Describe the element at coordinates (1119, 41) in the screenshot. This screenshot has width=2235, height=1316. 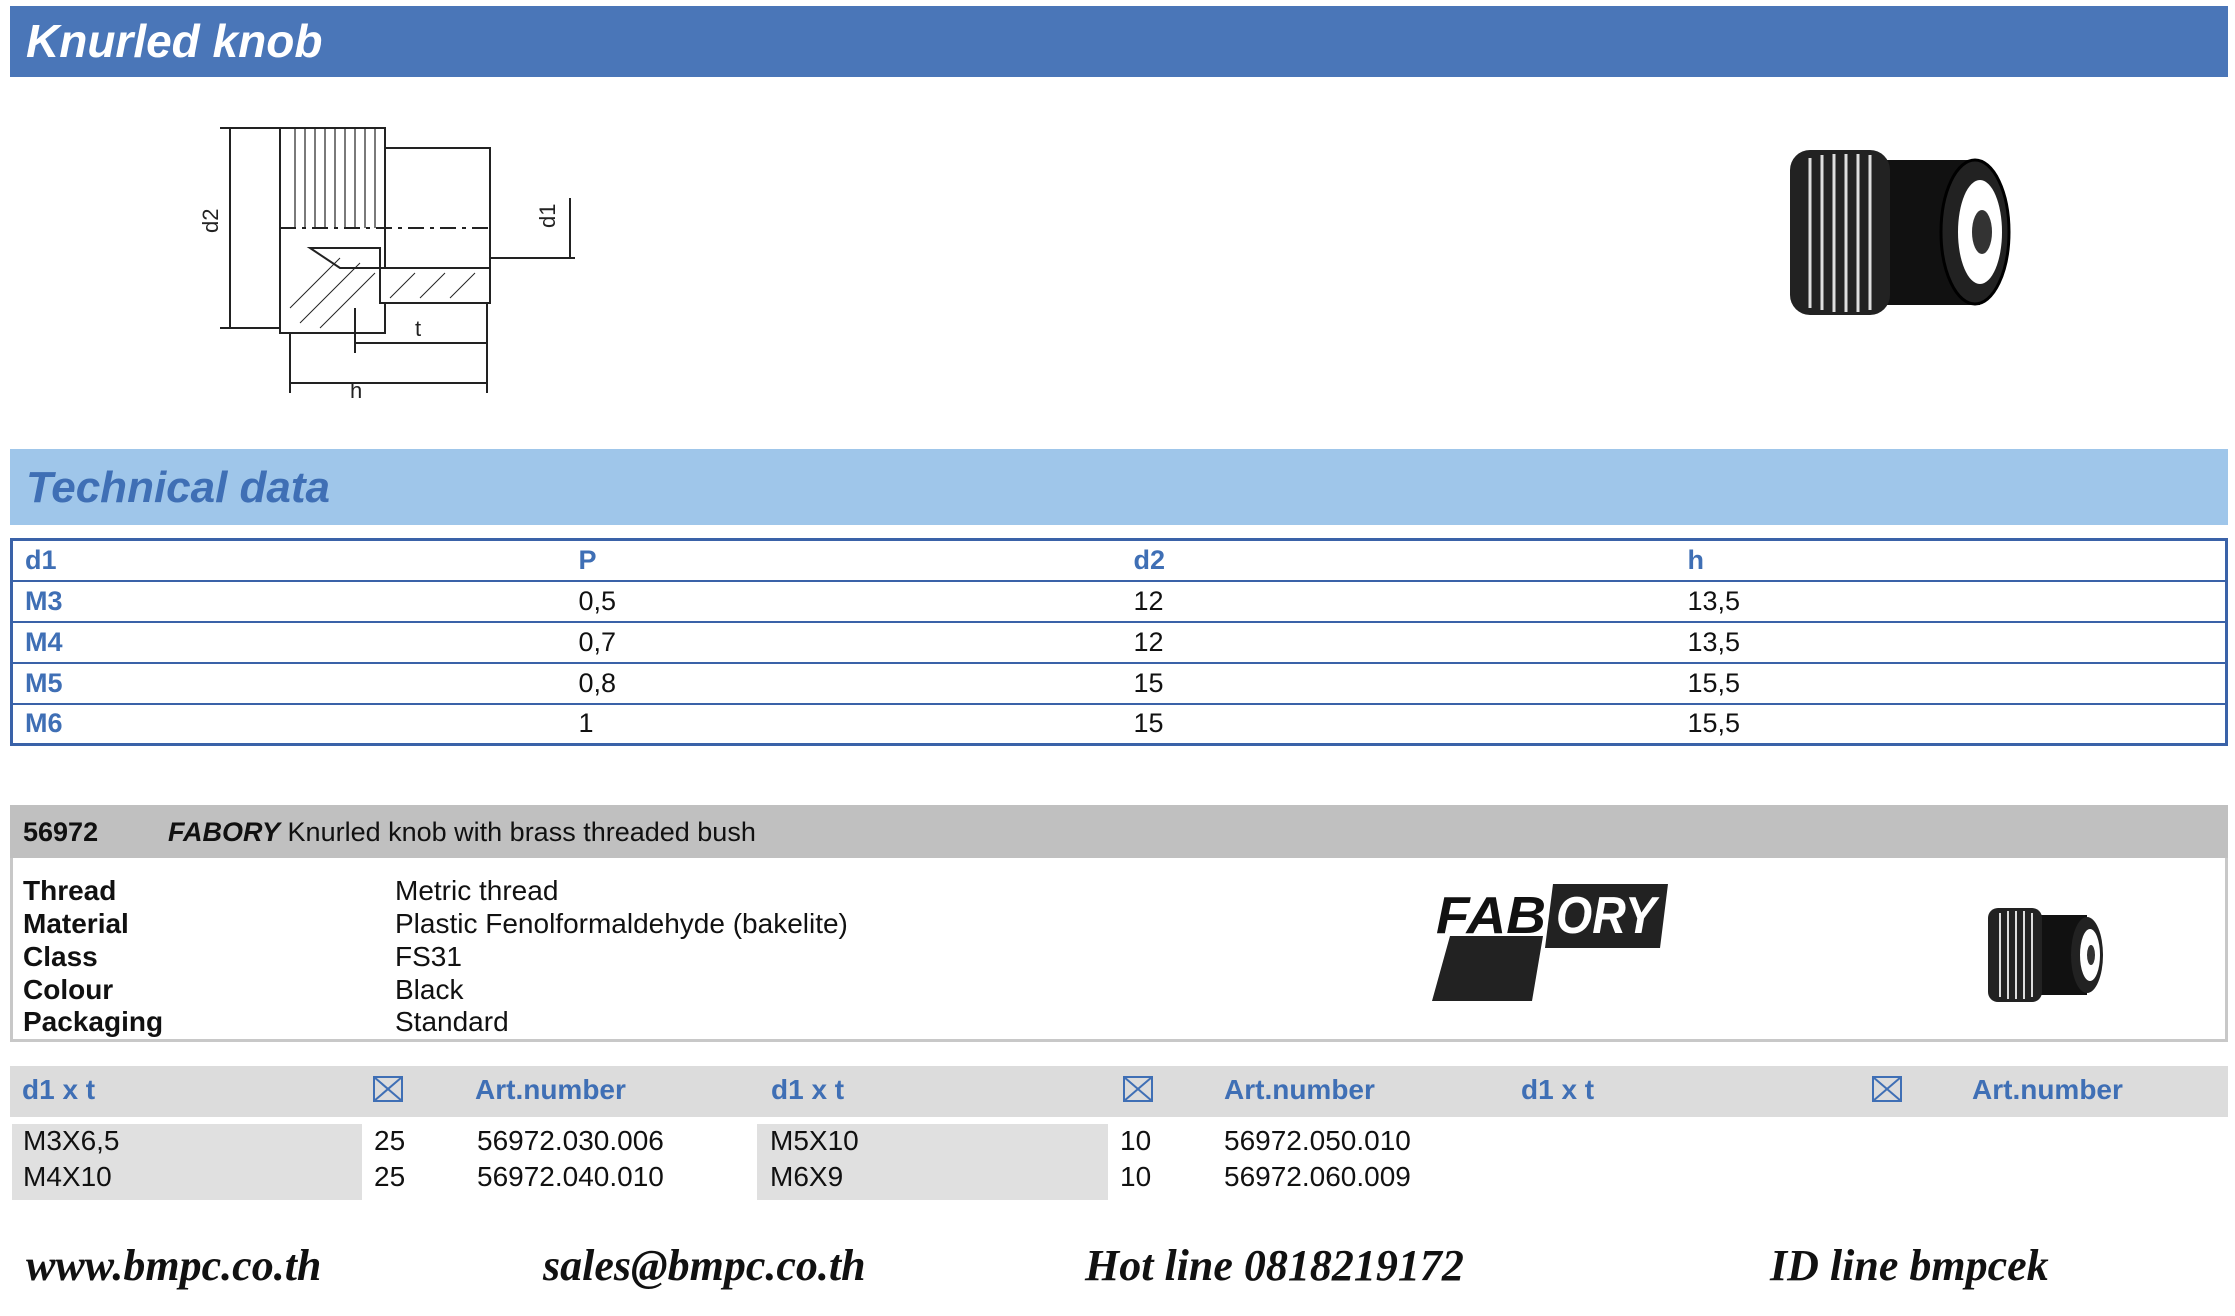
I see `title-bar: Knurled knob` at that location.